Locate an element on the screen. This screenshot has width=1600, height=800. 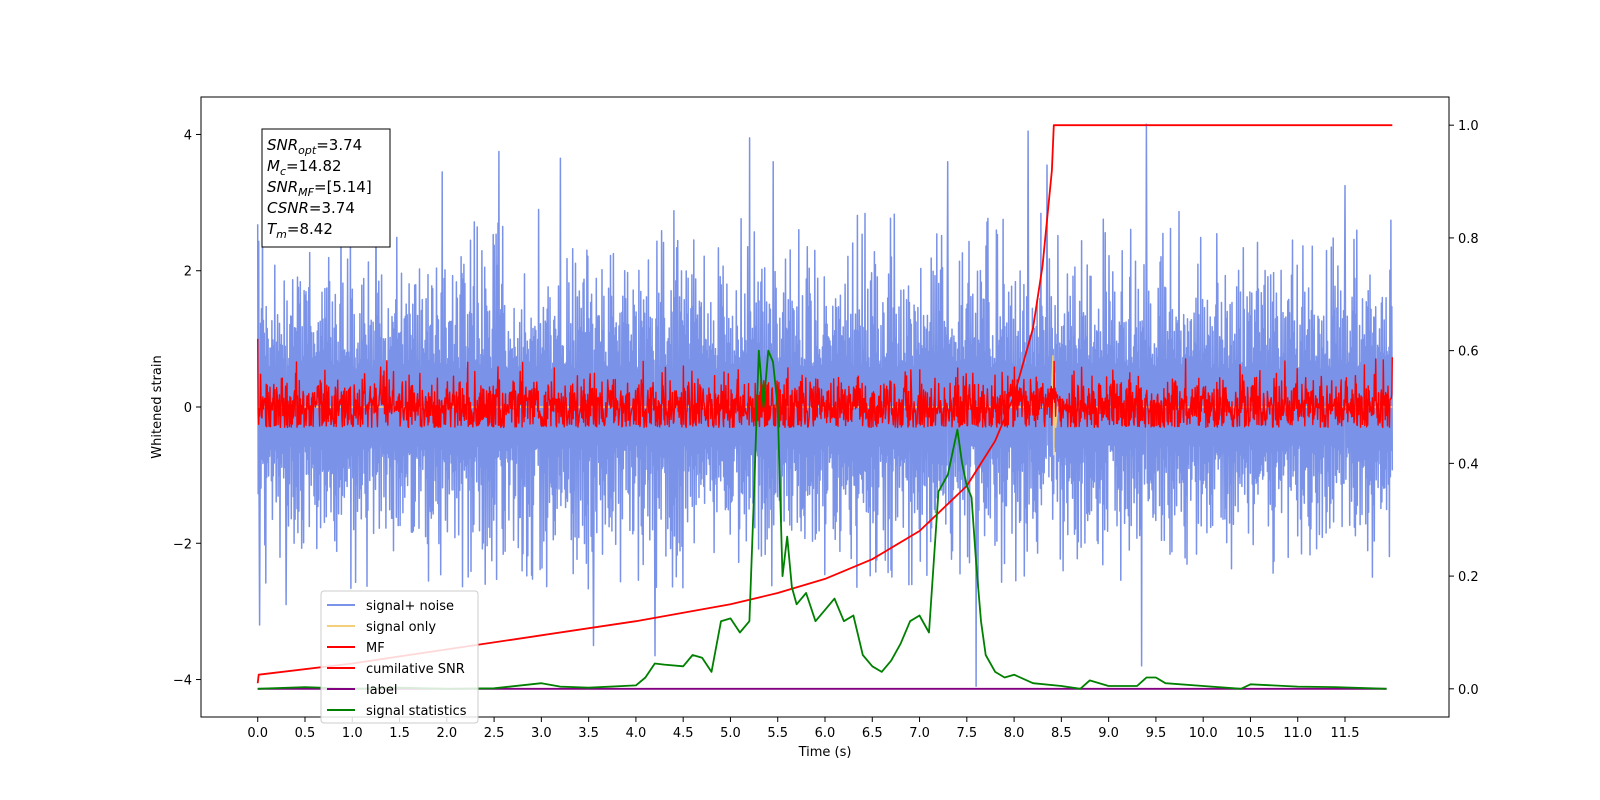
x-tick-label: 5.5 is located at coordinates (777, 733).